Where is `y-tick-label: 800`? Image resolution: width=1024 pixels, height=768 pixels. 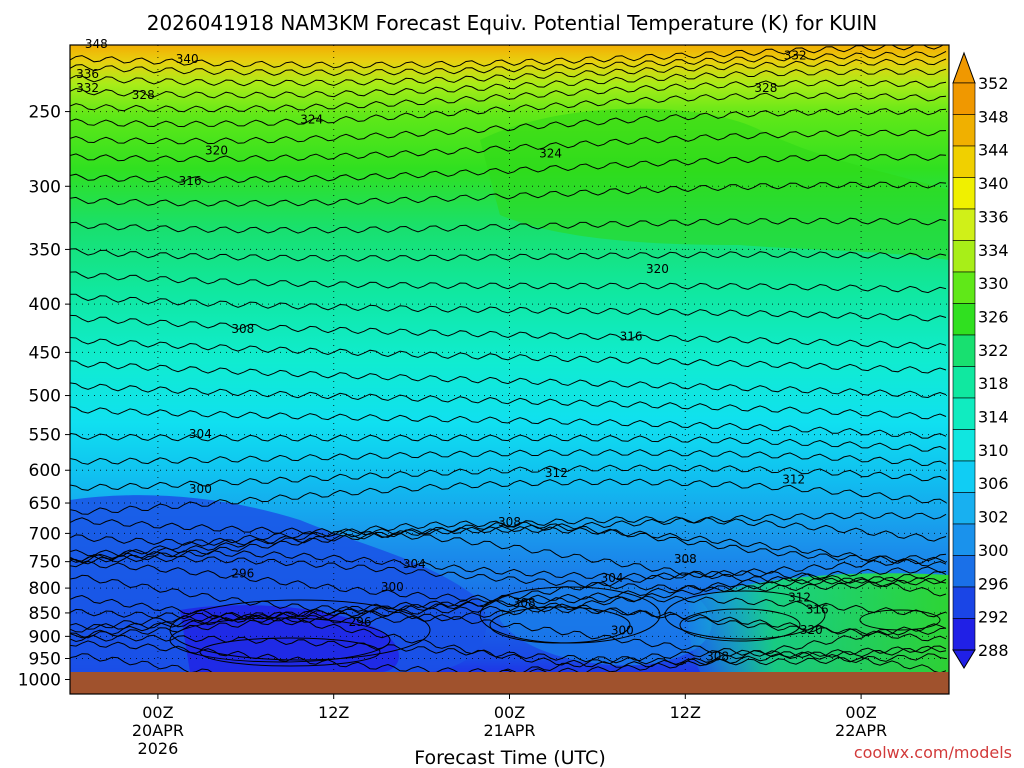
y-tick-label: 800 is located at coordinates (45, 589).